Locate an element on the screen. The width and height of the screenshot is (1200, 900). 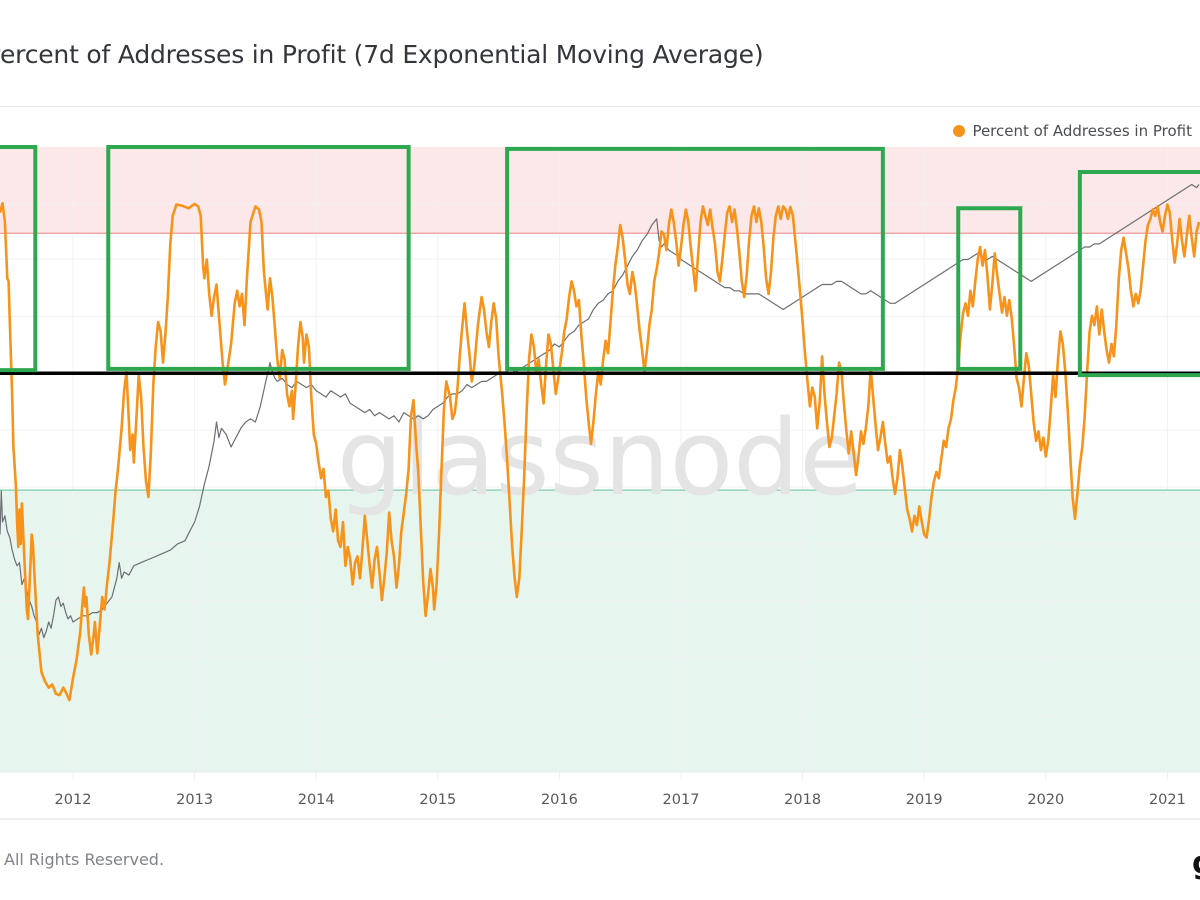
legend-dot-orange is located at coordinates (959, 131).